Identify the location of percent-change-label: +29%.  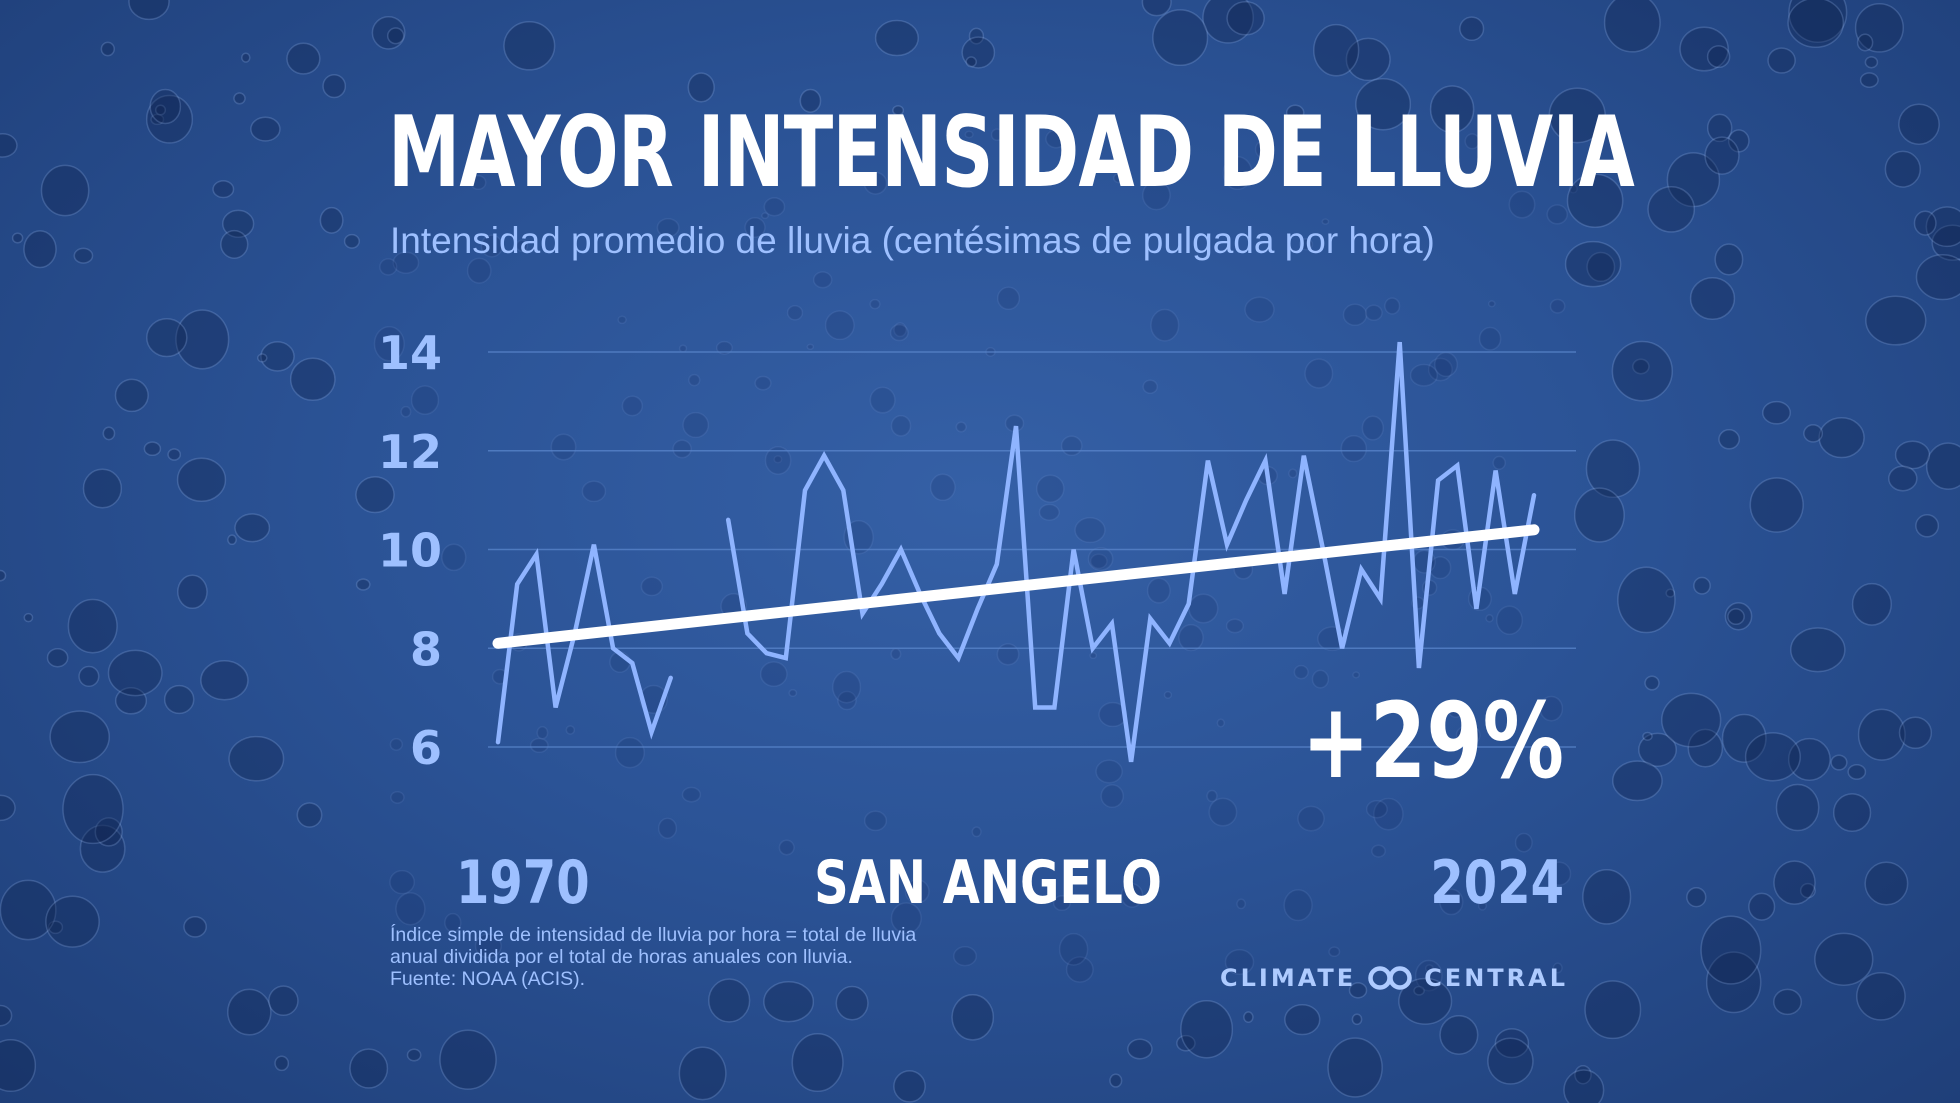
(1432, 741).